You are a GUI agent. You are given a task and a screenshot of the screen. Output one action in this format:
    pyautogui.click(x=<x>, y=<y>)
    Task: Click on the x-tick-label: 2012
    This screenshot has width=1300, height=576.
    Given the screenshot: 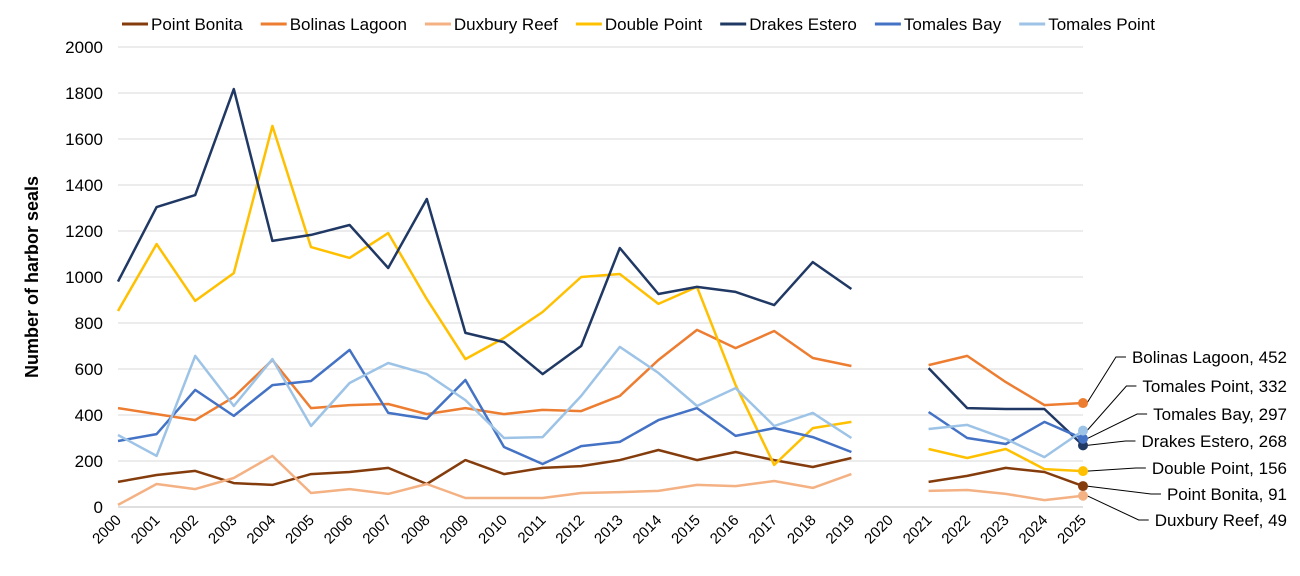 What is the action you would take?
    pyautogui.click(x=570, y=530)
    